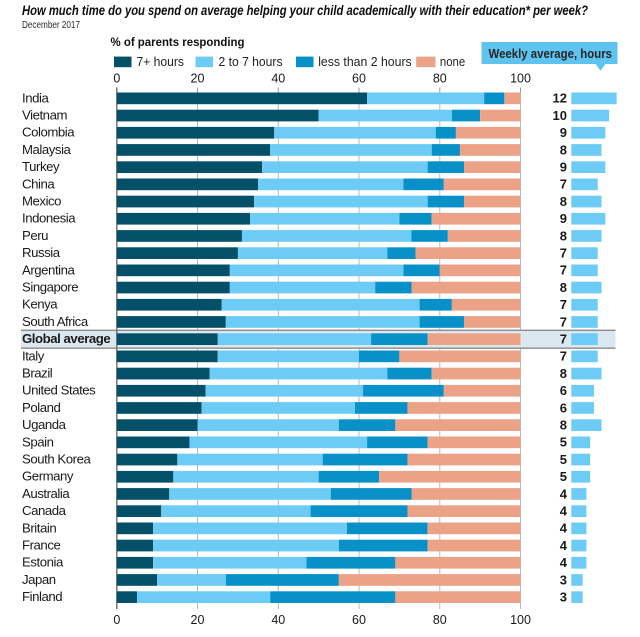 This screenshot has height=637, width=640. Describe the element at coordinates (452, 62) in the screenshot. I see `svg-text: none` at that location.